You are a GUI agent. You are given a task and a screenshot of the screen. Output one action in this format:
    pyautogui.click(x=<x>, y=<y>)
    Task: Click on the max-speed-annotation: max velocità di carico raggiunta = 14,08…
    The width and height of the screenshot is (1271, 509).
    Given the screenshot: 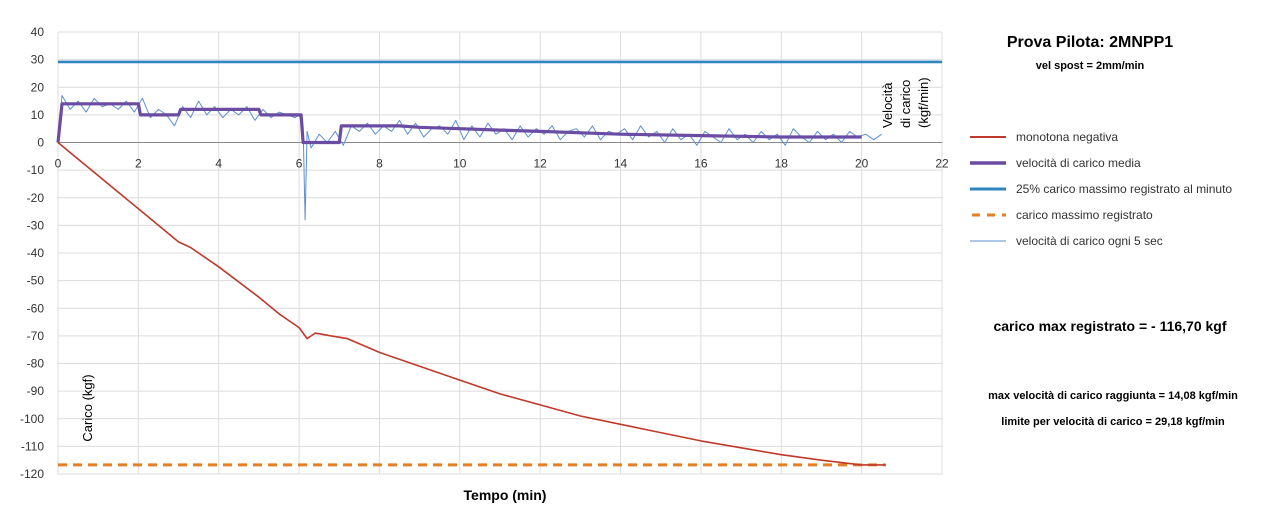 What is the action you would take?
    pyautogui.click(x=1113, y=396)
    